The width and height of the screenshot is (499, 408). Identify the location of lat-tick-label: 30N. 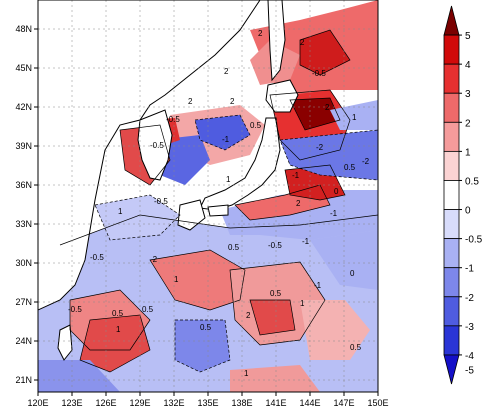
(23, 263).